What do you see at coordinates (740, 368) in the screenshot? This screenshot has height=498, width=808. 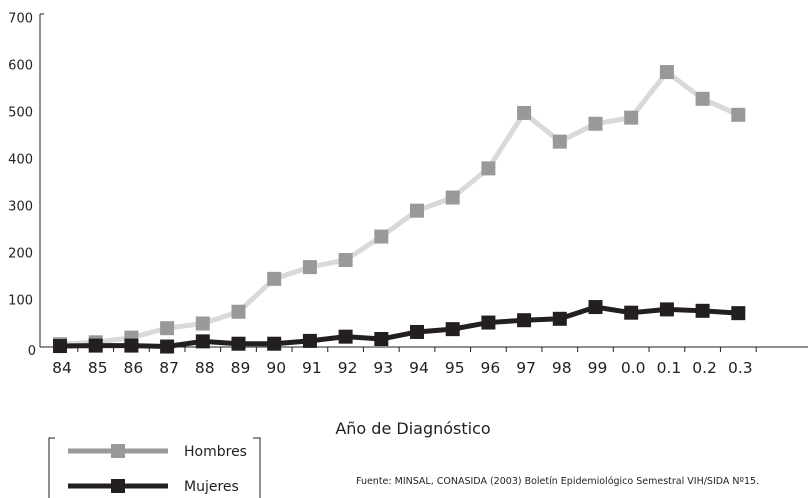 I see `x-tick-label: 0.3` at bounding box center [740, 368].